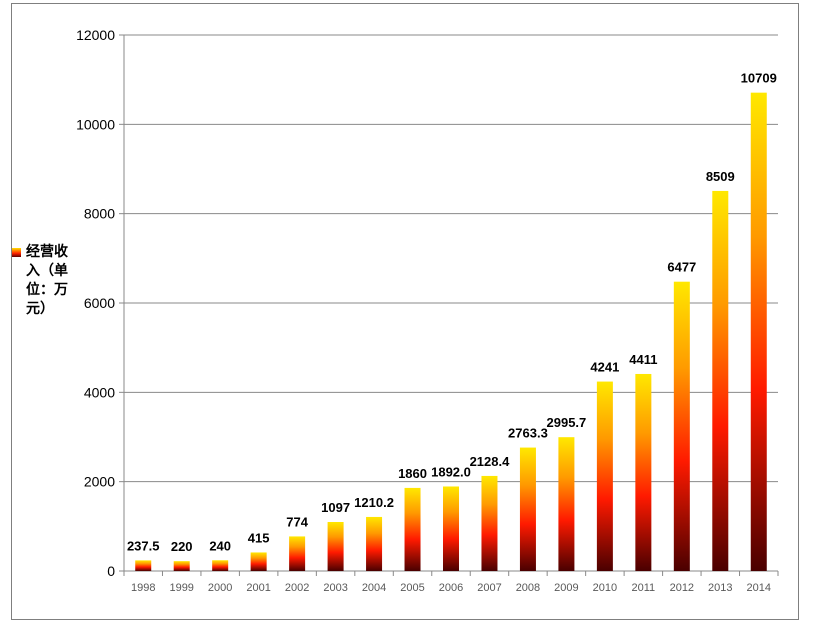 The height and width of the screenshot is (639, 815). Describe the element at coordinates (297, 553) in the screenshot. I see `bar-2002` at that location.